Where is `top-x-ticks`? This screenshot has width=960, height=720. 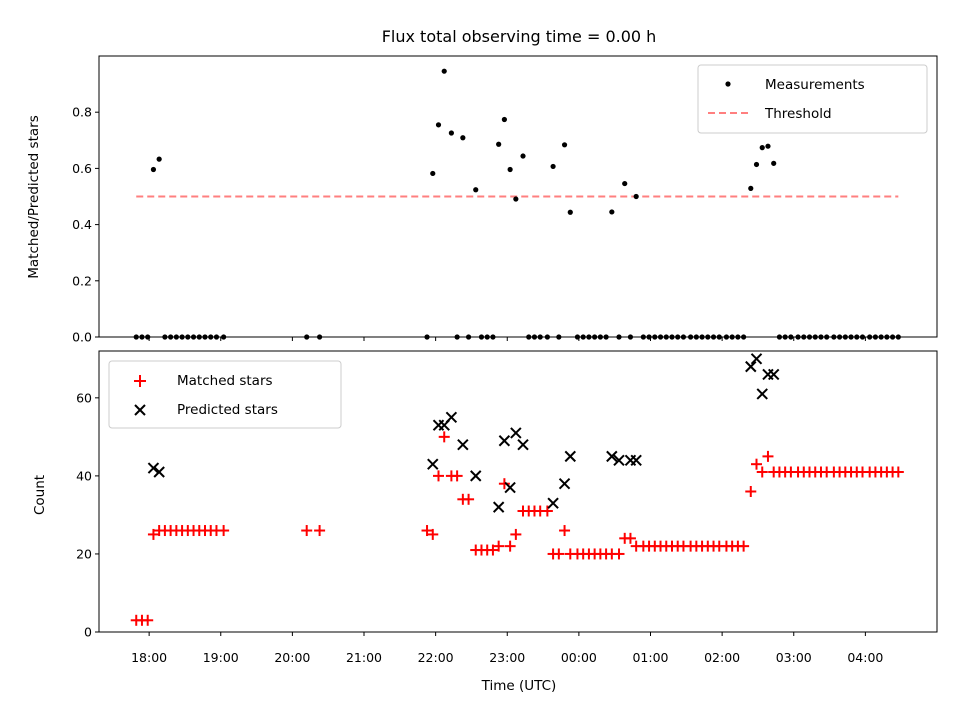 top-x-ticks is located at coordinates (507, 339).